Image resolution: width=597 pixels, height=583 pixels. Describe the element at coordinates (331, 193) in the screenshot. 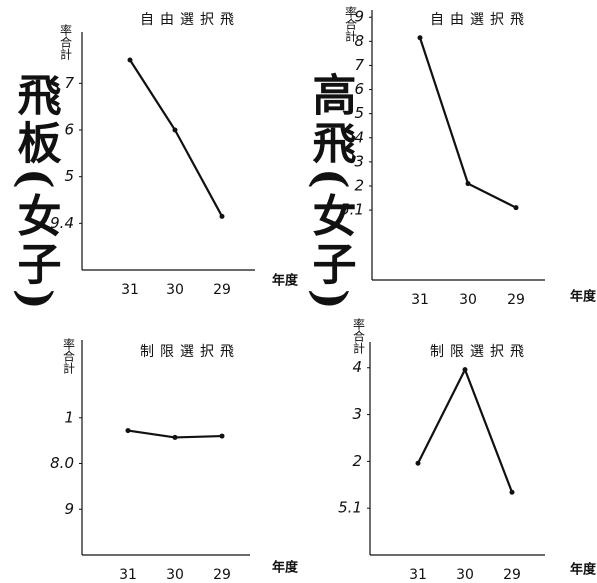

I see `side-label: 高飛(女子)` at that location.